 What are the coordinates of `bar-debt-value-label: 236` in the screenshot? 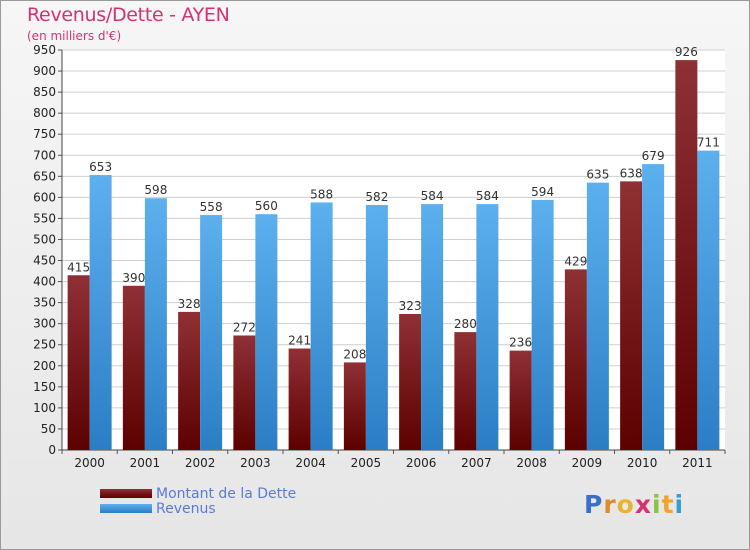 It's located at (520, 343).